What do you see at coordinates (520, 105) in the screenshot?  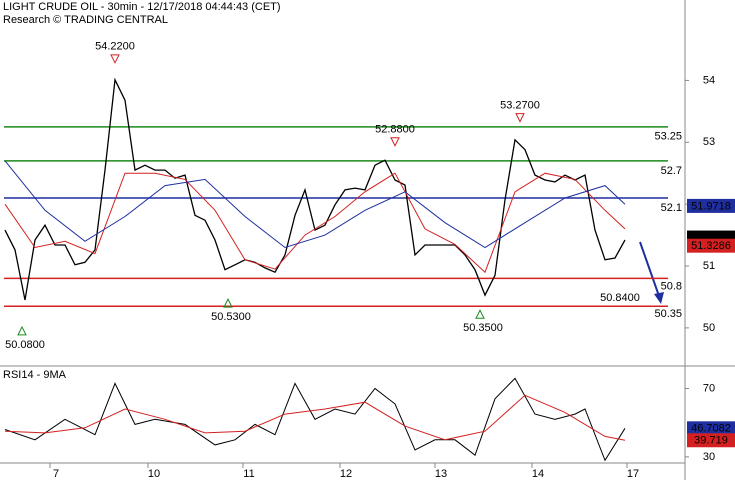 I see `high-label: 53.2700` at bounding box center [520, 105].